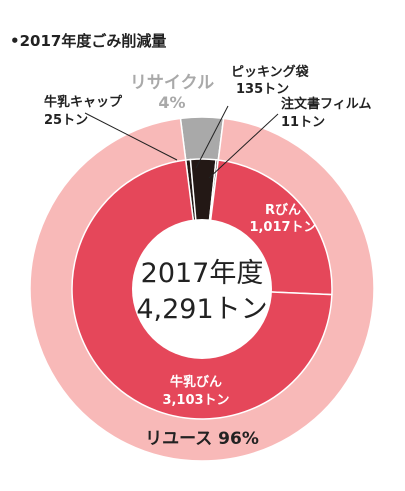 Image resolution: width=405 pixels, height=491 pixels. What do you see at coordinates (66, 120) in the screenshot?
I see `milk-cap-value-label: 25トン` at bounding box center [66, 120].